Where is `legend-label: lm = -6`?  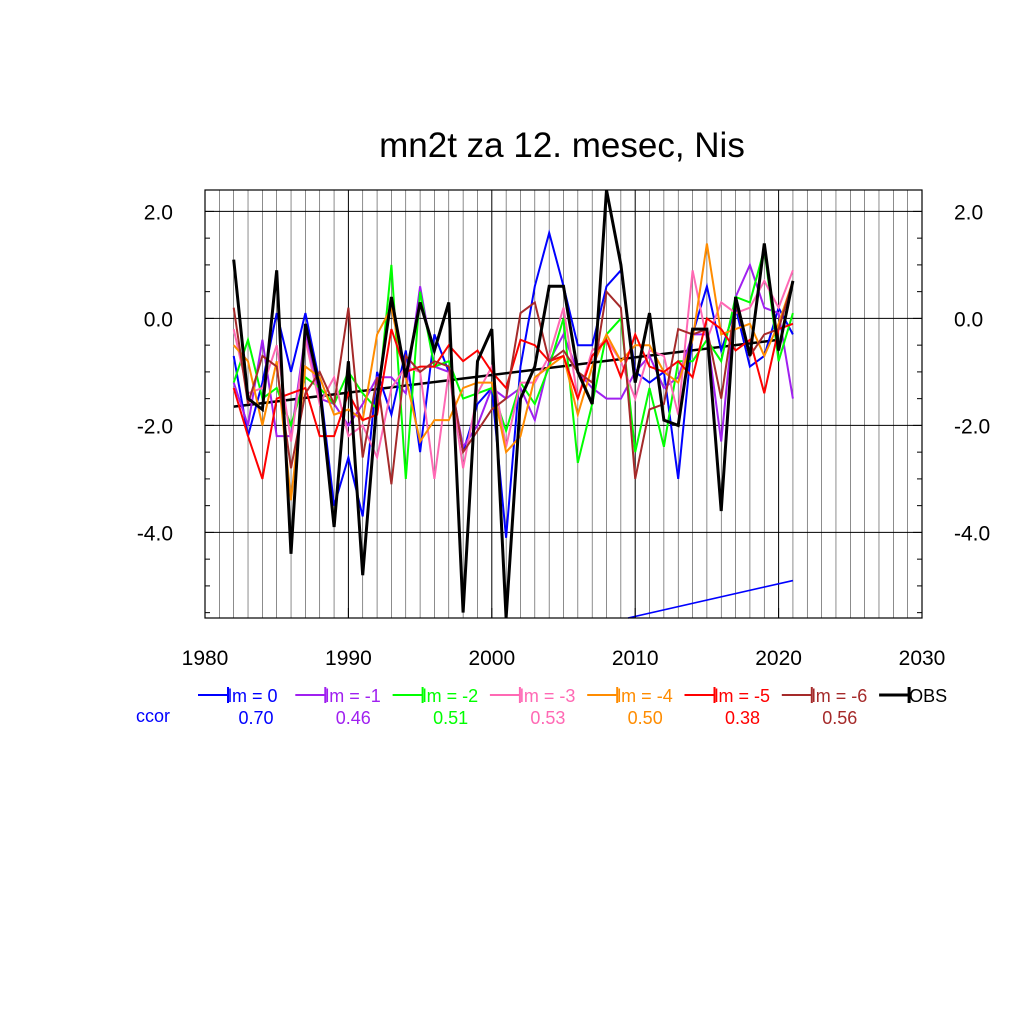
legend-label: lm = -6 is located at coordinates (840, 696).